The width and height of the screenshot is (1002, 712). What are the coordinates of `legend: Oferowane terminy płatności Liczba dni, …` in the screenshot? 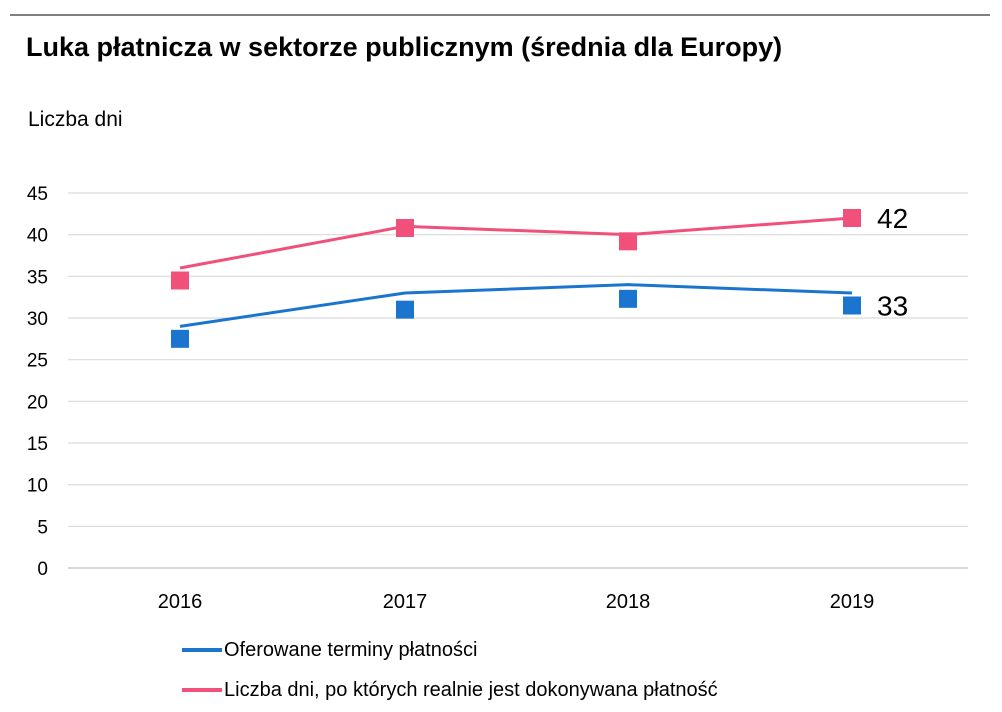 It's located at (450, 670).